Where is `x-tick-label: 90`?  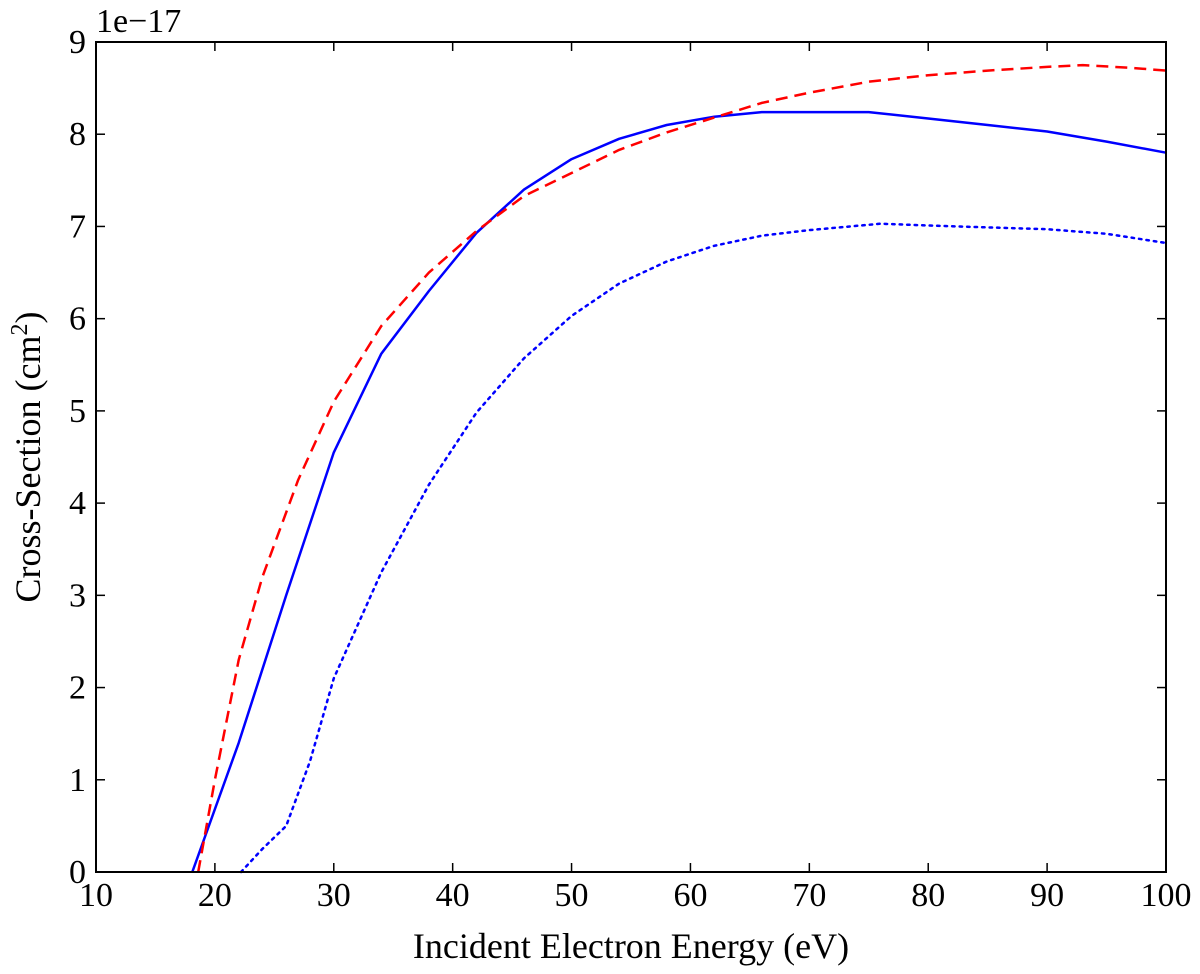
x-tick-label: 90 is located at coordinates (1047, 895).